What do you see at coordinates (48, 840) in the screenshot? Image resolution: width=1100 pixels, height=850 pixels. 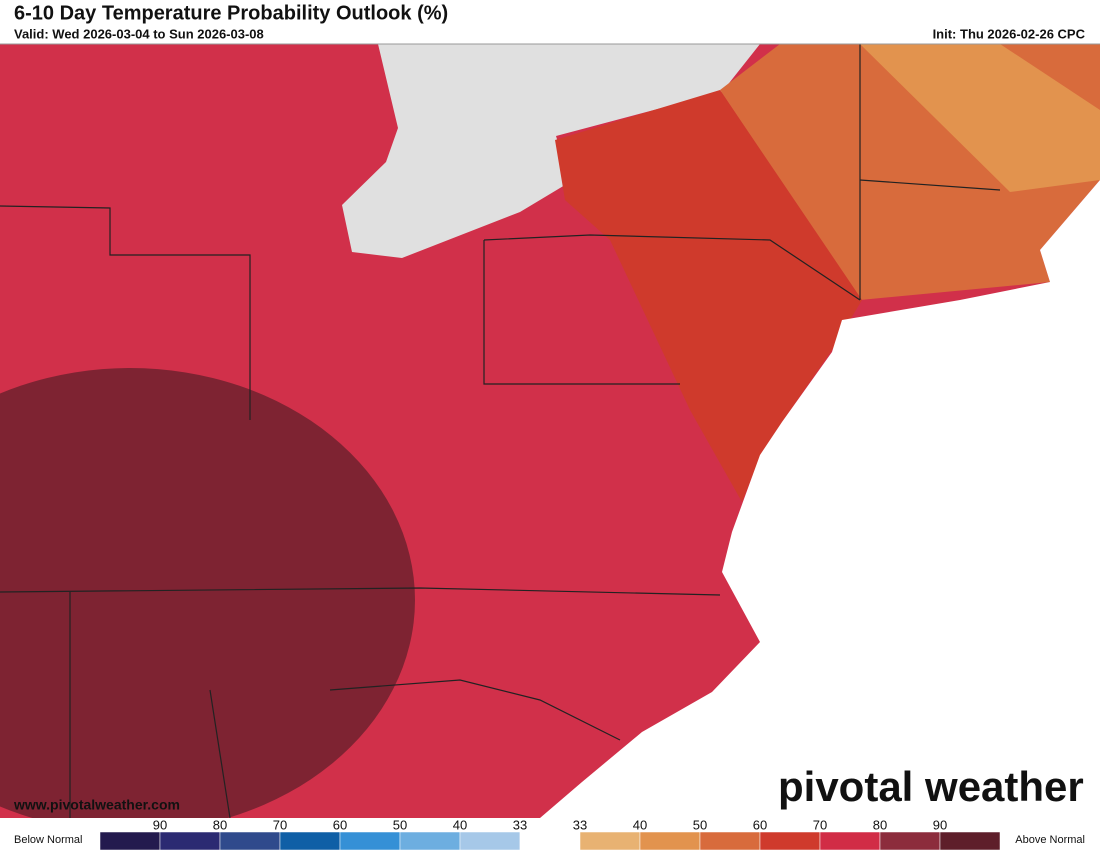 I see `legend-below-label: Below Normal` at bounding box center [48, 840].